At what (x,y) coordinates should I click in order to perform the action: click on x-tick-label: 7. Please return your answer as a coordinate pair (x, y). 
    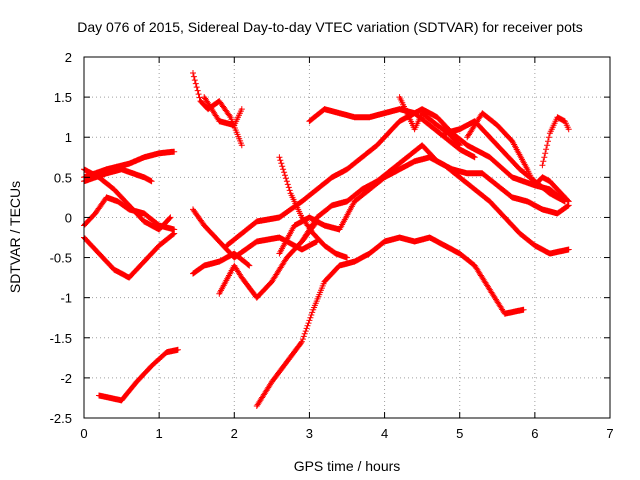
    Looking at the image, I should click on (609, 433).